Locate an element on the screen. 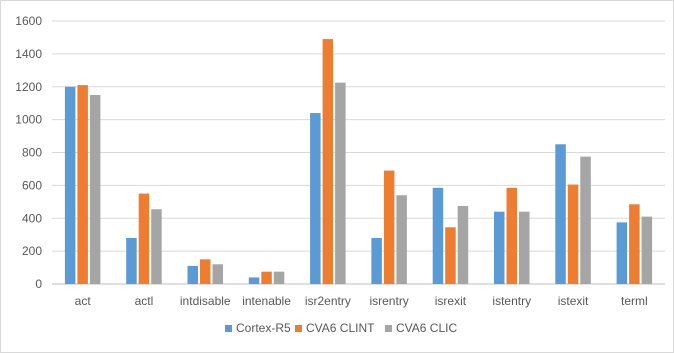  bar-act-cva6-clint is located at coordinates (82, 184).